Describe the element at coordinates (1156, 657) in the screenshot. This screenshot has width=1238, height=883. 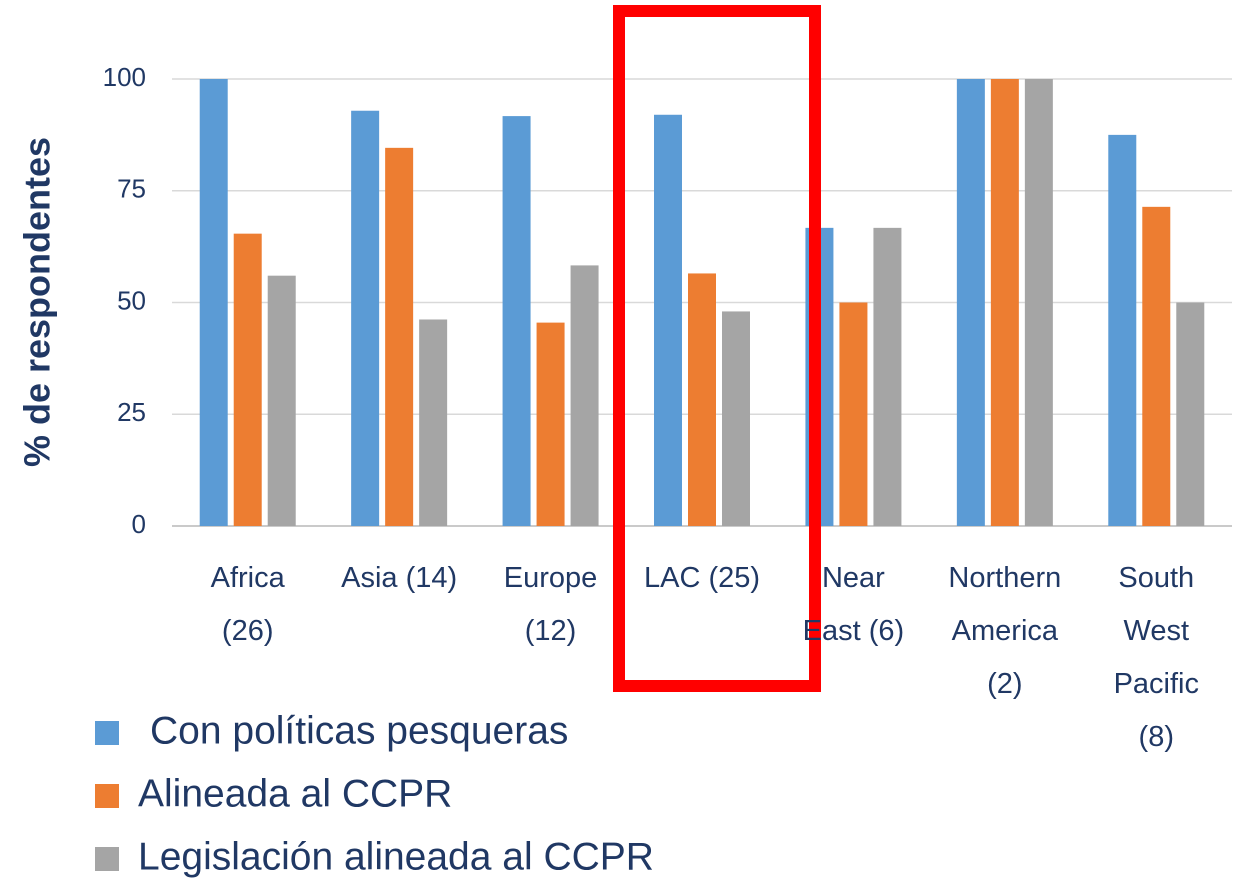
I see `x-tick-label: South West Pacific (8)` at that location.